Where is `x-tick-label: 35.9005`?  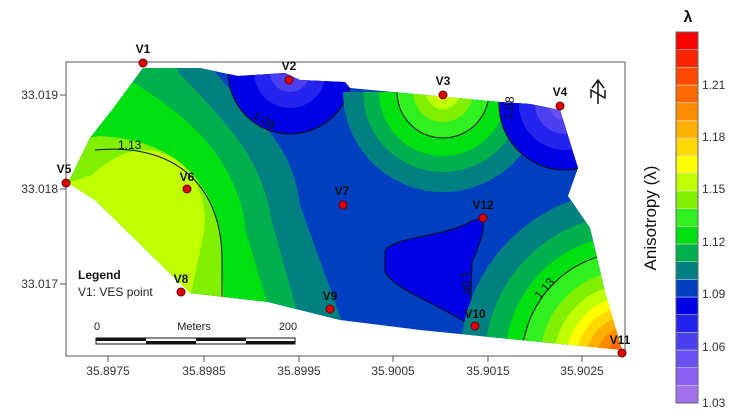 x-tick-label: 35.9005 is located at coordinates (393, 371).